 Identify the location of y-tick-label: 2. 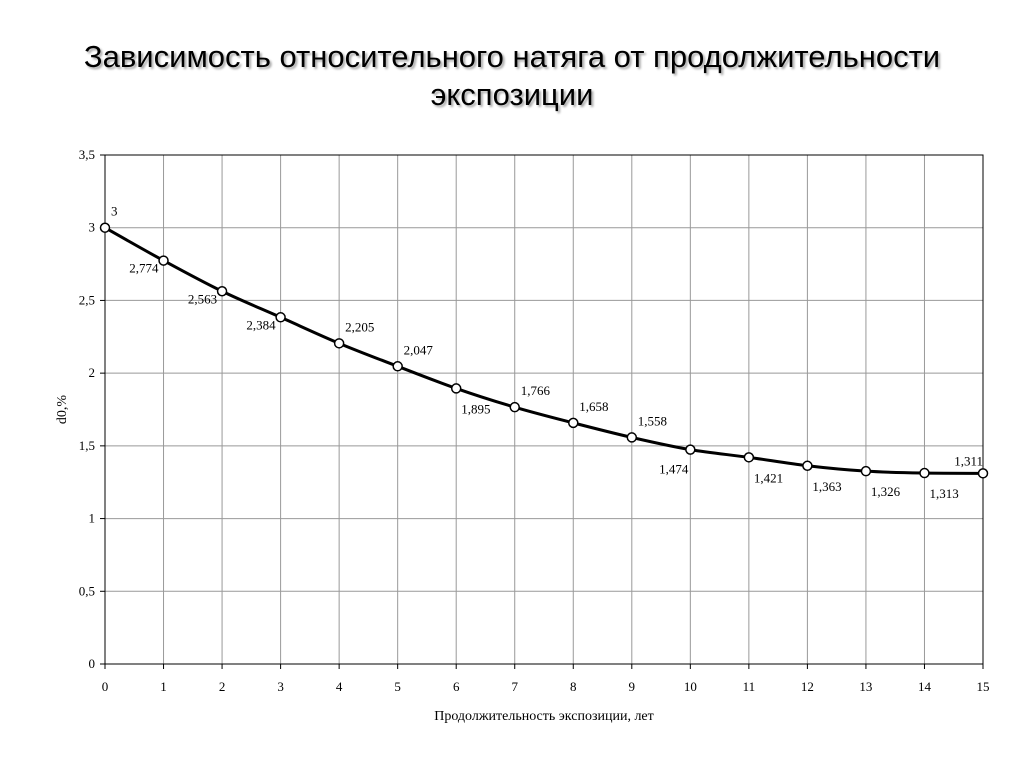
(92, 372).